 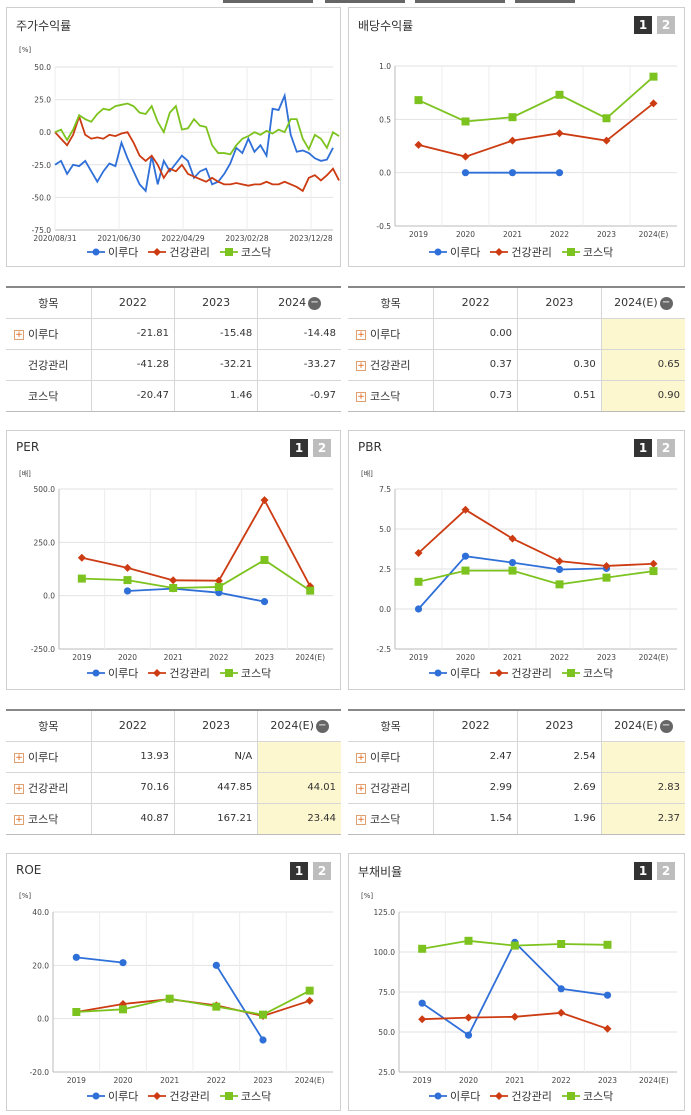 I want to click on table-row: + 이루다 -21.81 -15.48 -14.48, so click(x=173, y=334).